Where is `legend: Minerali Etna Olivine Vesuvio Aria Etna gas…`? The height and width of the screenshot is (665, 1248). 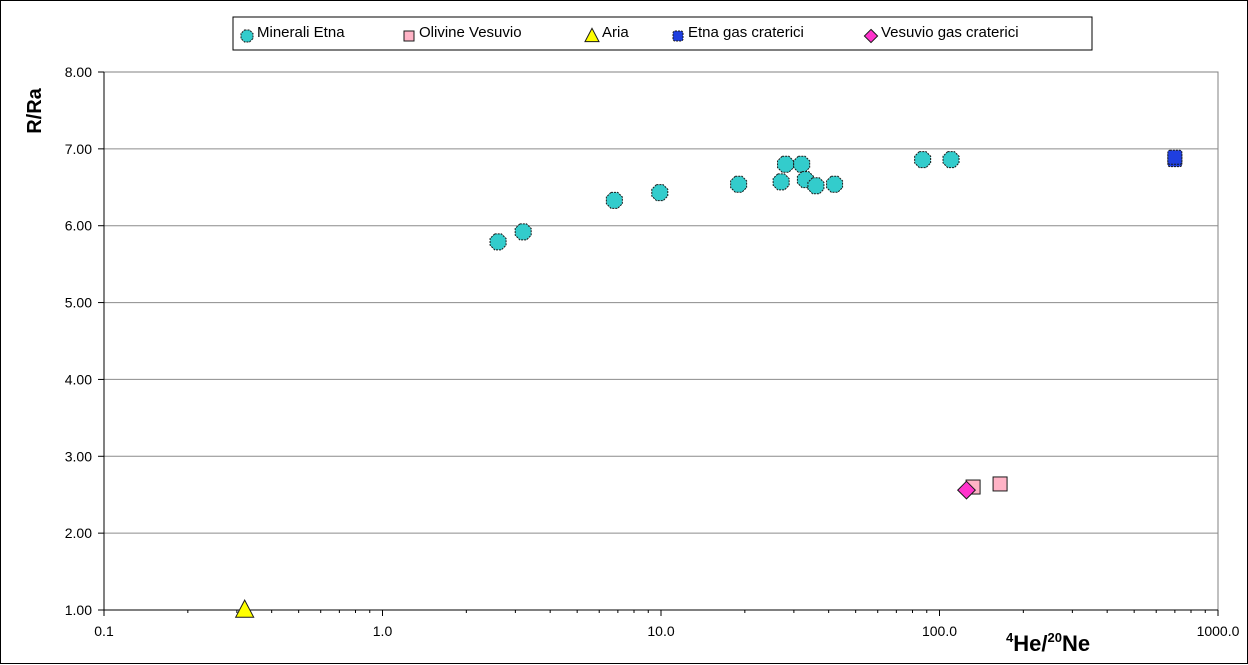 legend: Minerali Etna Olivine Vesuvio Aria Etna gas… is located at coordinates (662, 33).